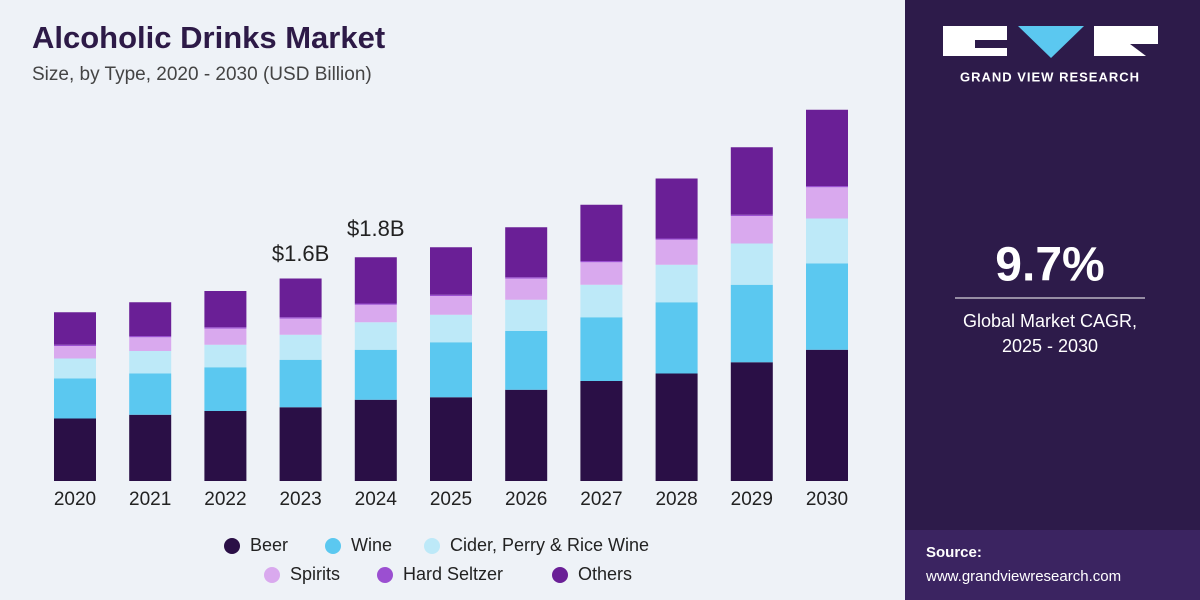  I want to click on x-tick-label: 2030, so click(827, 499).